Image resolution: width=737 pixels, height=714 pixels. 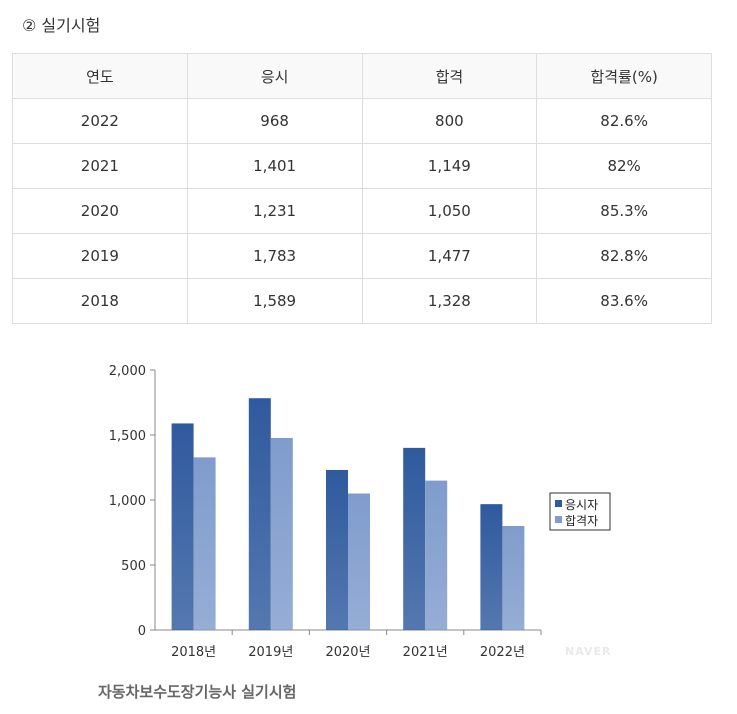 What do you see at coordinates (449, 301) in the screenshot?
I see `cell-passed: 1,328` at bounding box center [449, 301].